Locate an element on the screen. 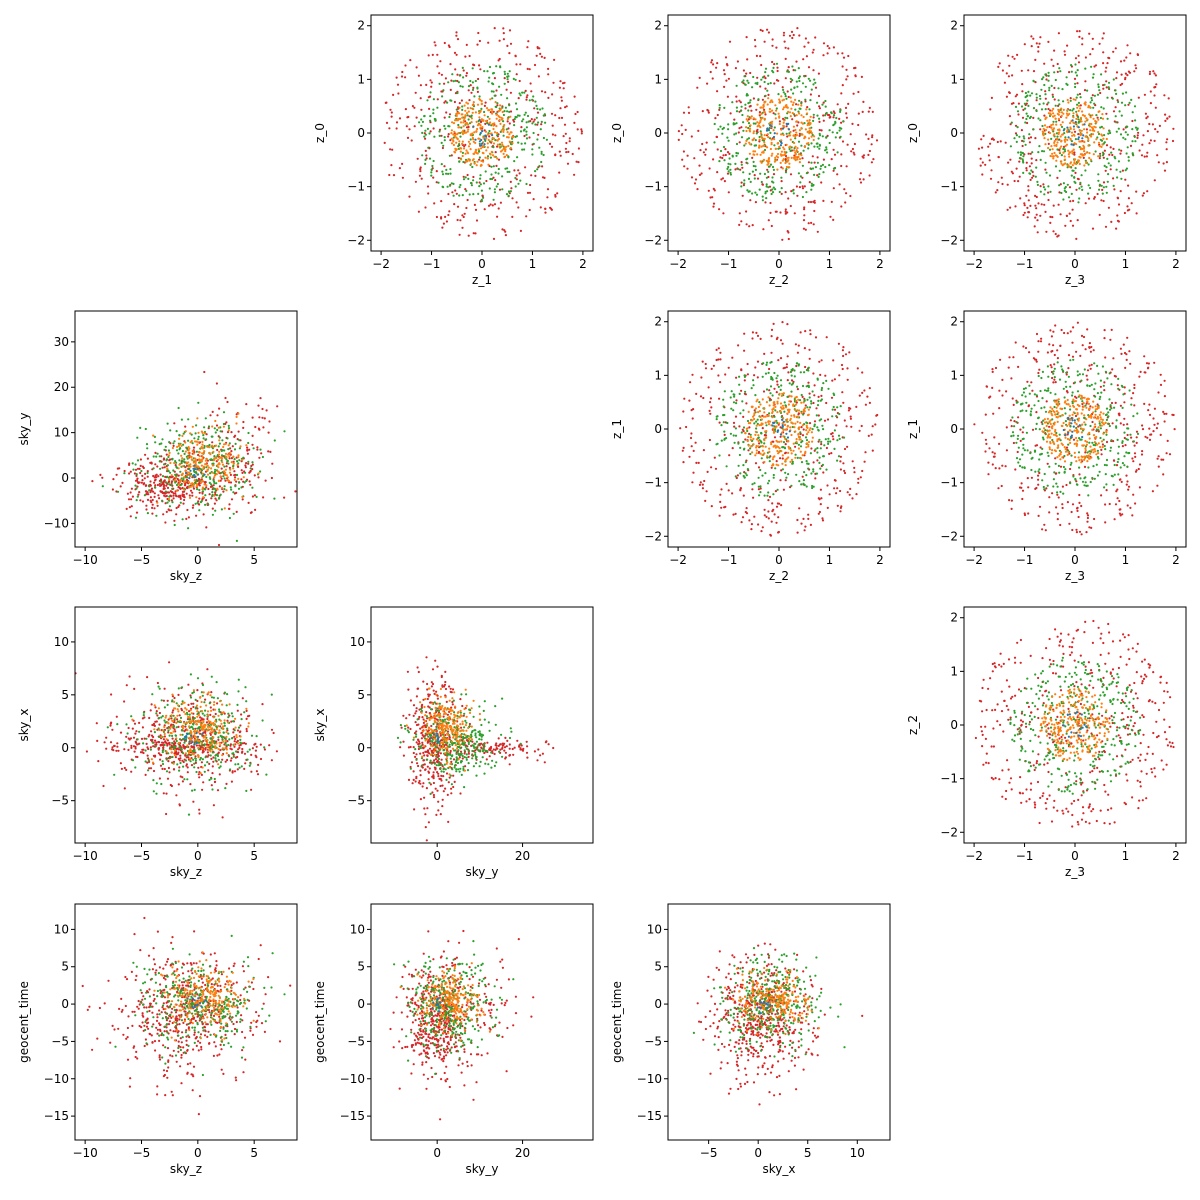  scatter-points is located at coordinates (194, 458).